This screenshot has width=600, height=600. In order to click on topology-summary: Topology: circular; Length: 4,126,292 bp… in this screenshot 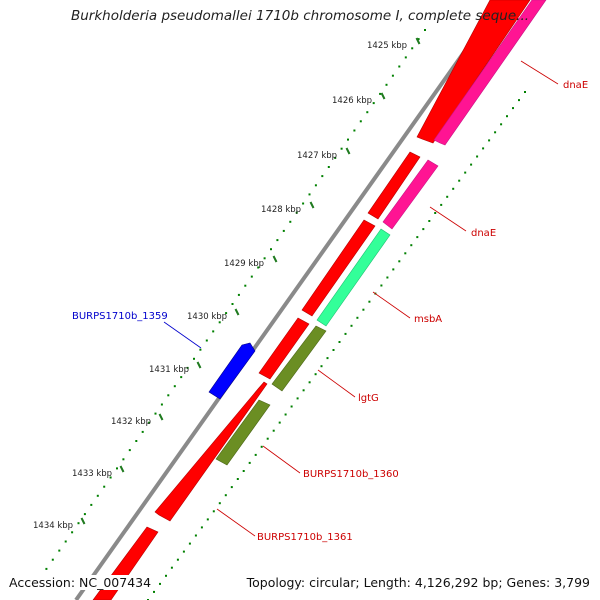, I will do `click(417, 582)`.